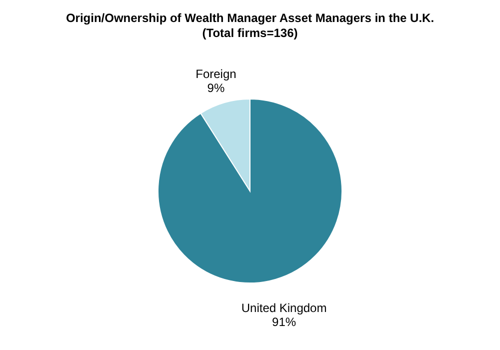  What do you see at coordinates (216, 87) in the screenshot?
I see `data-label: 9%` at bounding box center [216, 87].